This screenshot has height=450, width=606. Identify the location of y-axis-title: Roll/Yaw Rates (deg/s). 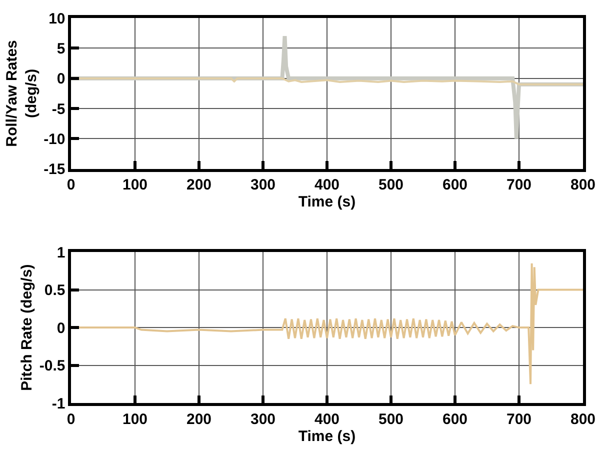
(21, 93).